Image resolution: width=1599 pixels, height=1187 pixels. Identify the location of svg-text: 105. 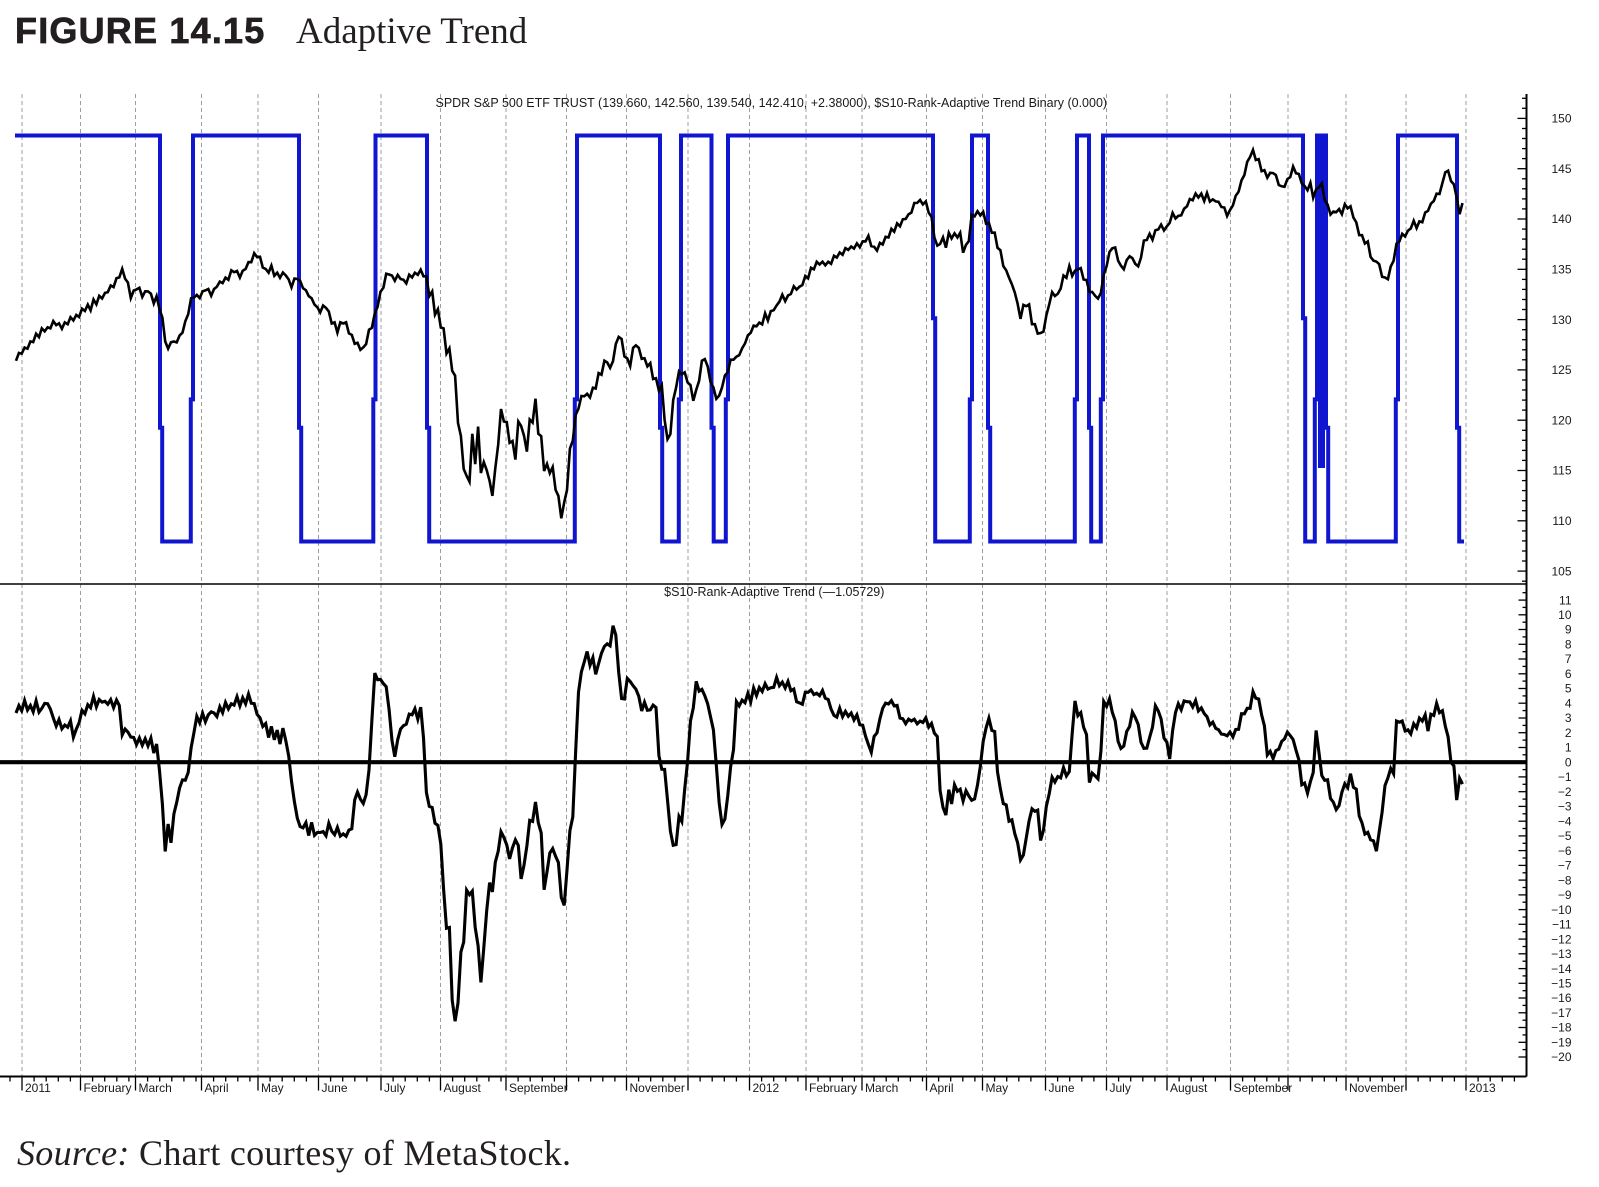
(1561, 571).